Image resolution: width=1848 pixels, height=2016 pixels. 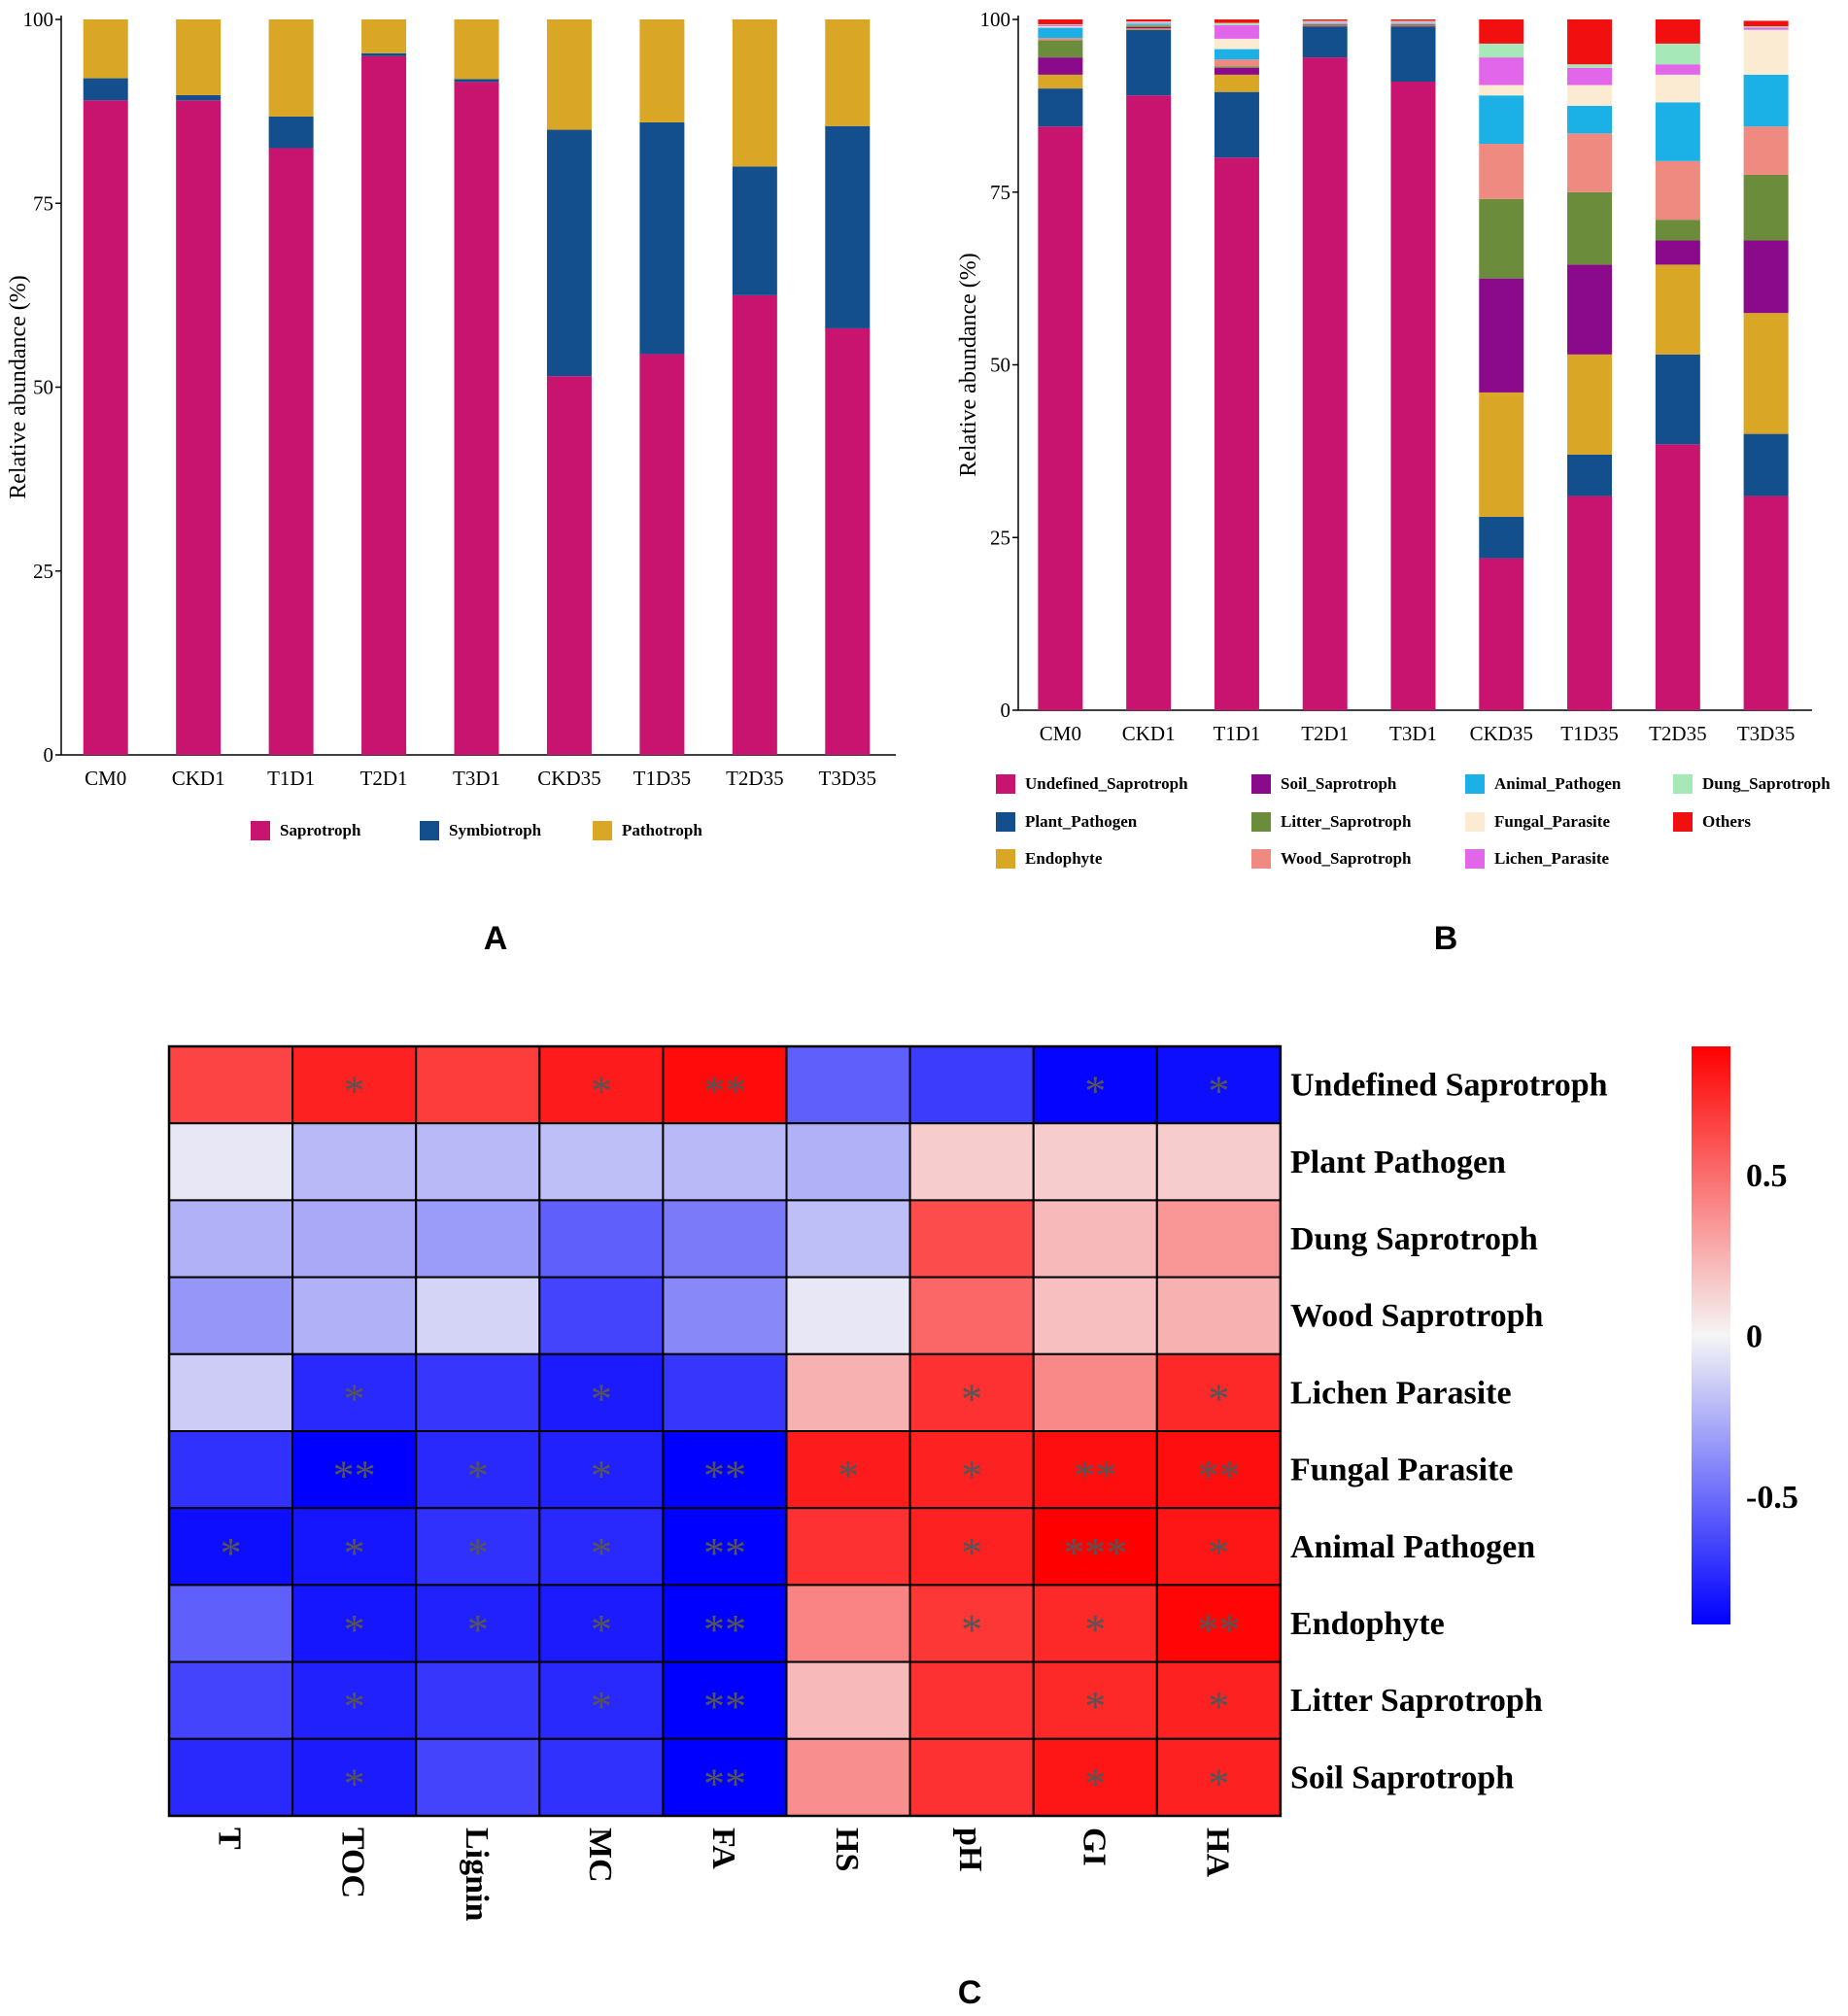 I want to click on bar-segment-undefined-saprotroph, so click(x=1766, y=602).